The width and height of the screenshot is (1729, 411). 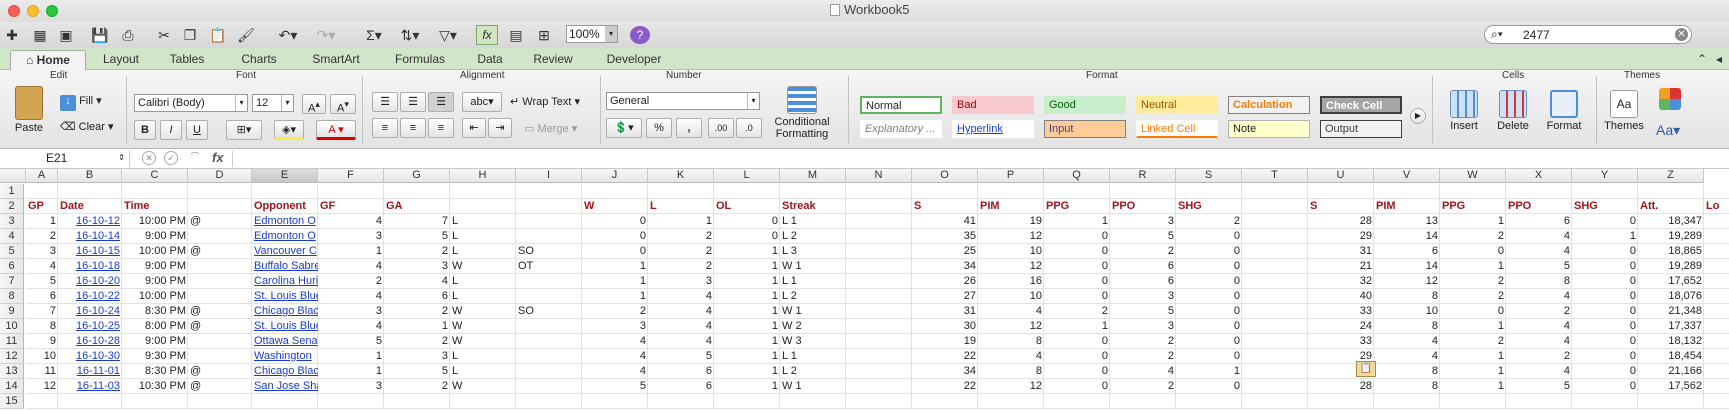 I want to click on align-center-button: ≡, so click(x=413, y=128).